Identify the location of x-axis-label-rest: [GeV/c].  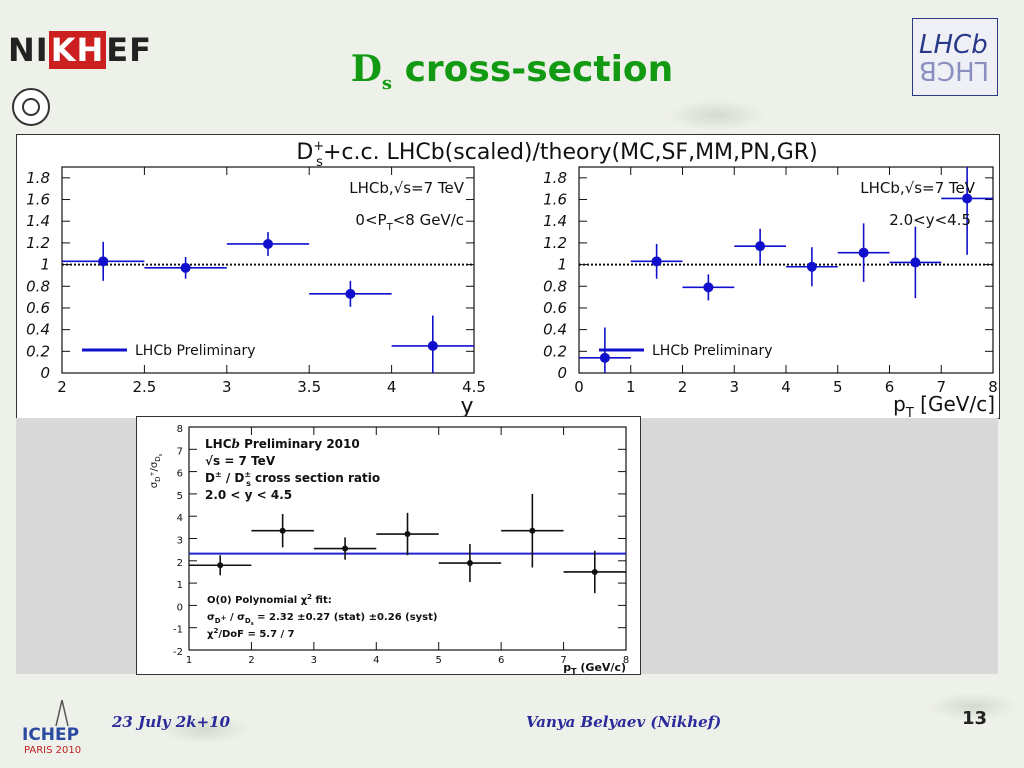
(954, 404).